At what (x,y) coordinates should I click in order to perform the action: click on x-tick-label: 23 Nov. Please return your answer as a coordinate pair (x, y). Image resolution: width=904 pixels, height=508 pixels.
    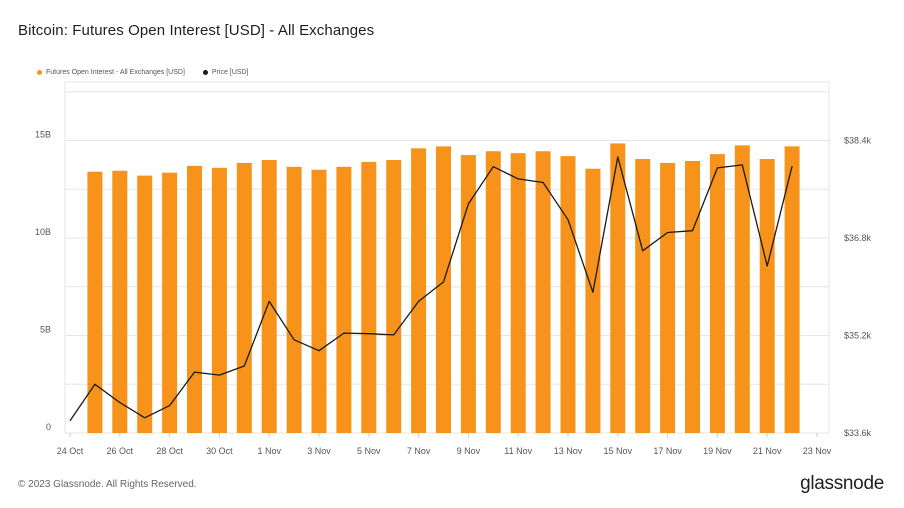
    Looking at the image, I should click on (817, 451).